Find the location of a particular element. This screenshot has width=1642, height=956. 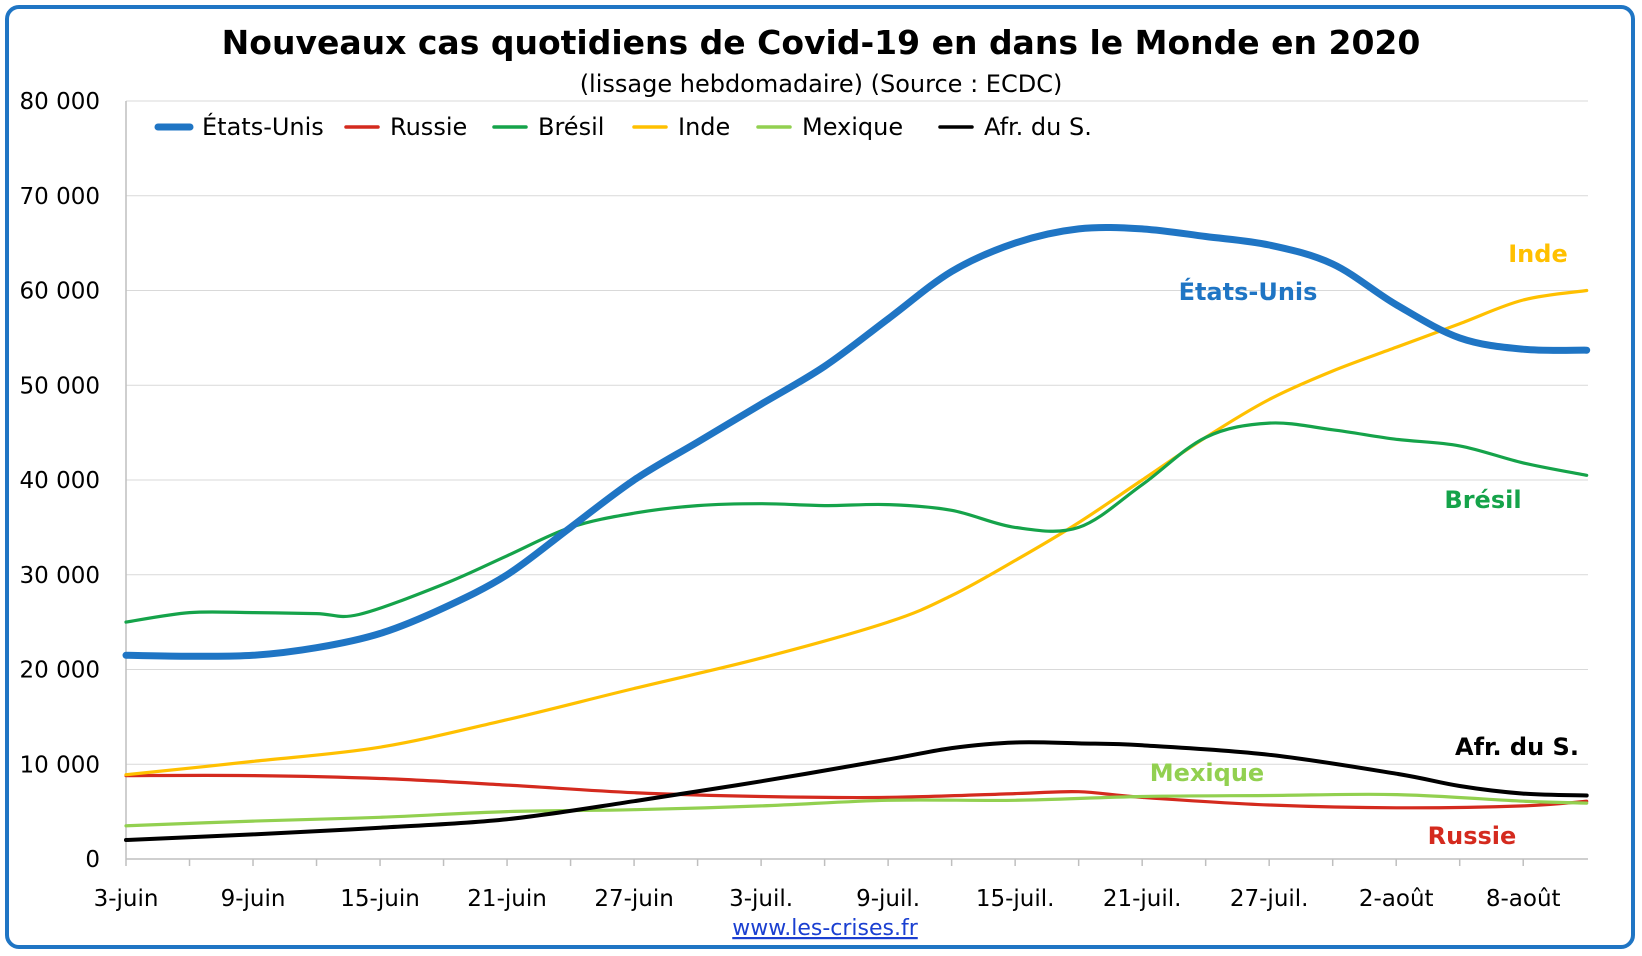

annotation-bresil: Brésil is located at coordinates (1482, 500).